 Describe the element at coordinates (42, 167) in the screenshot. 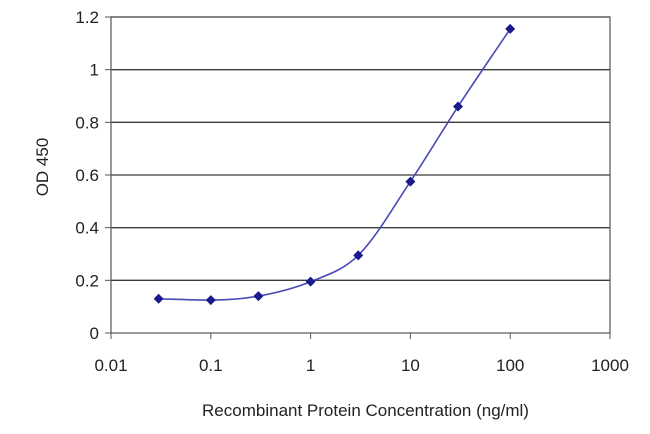

I see `y-axis-title: OD 450` at that location.